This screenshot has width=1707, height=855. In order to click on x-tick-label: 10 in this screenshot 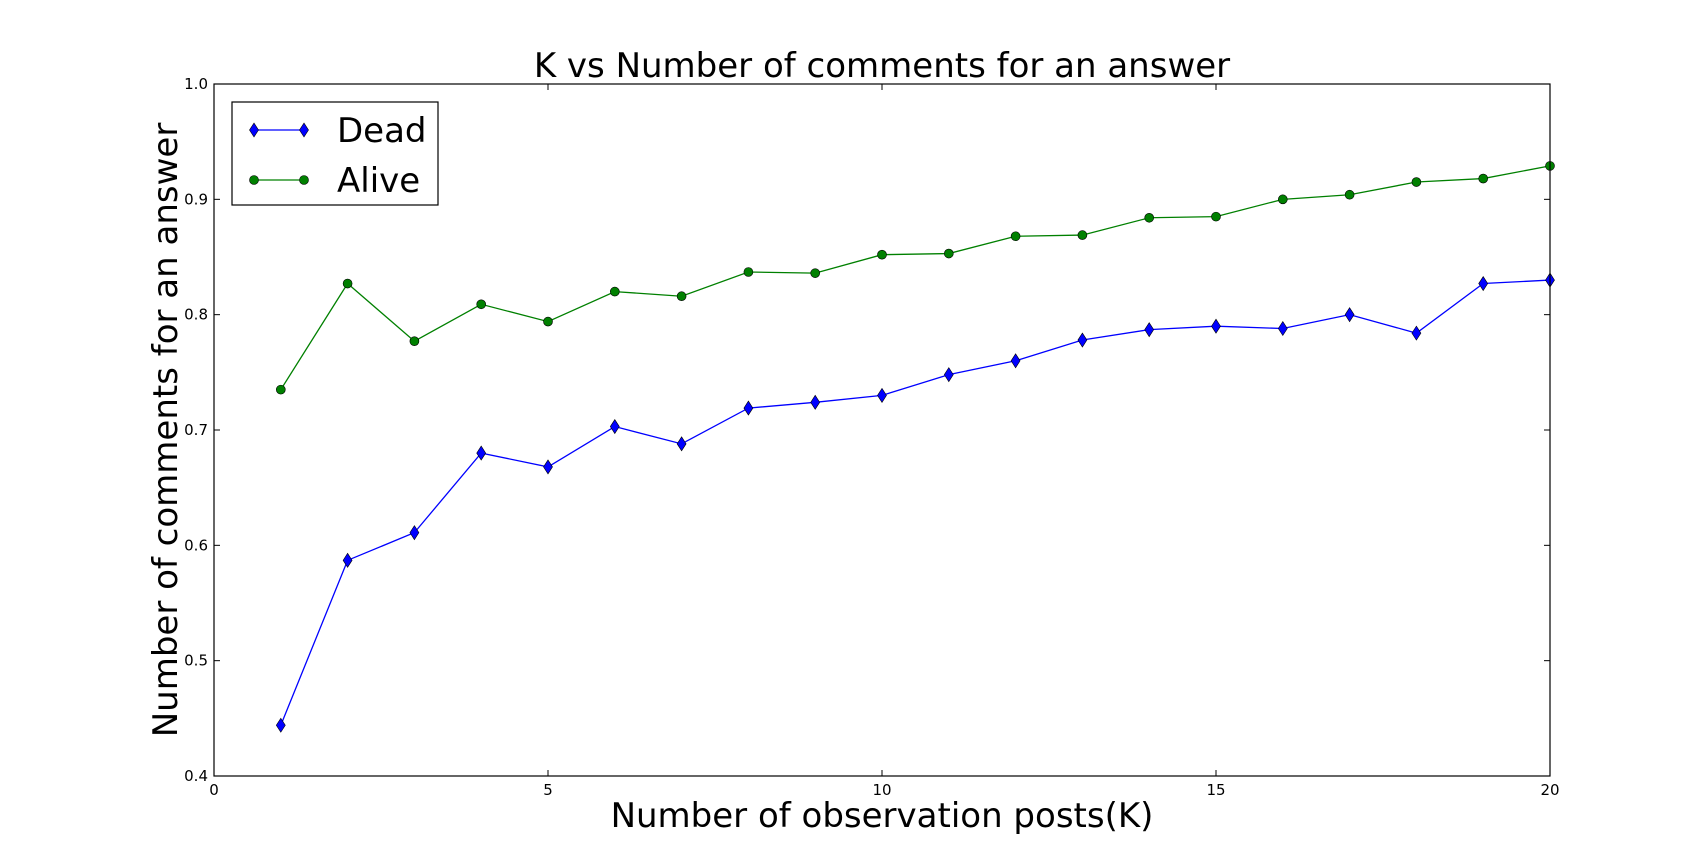, I will do `click(881, 790)`.